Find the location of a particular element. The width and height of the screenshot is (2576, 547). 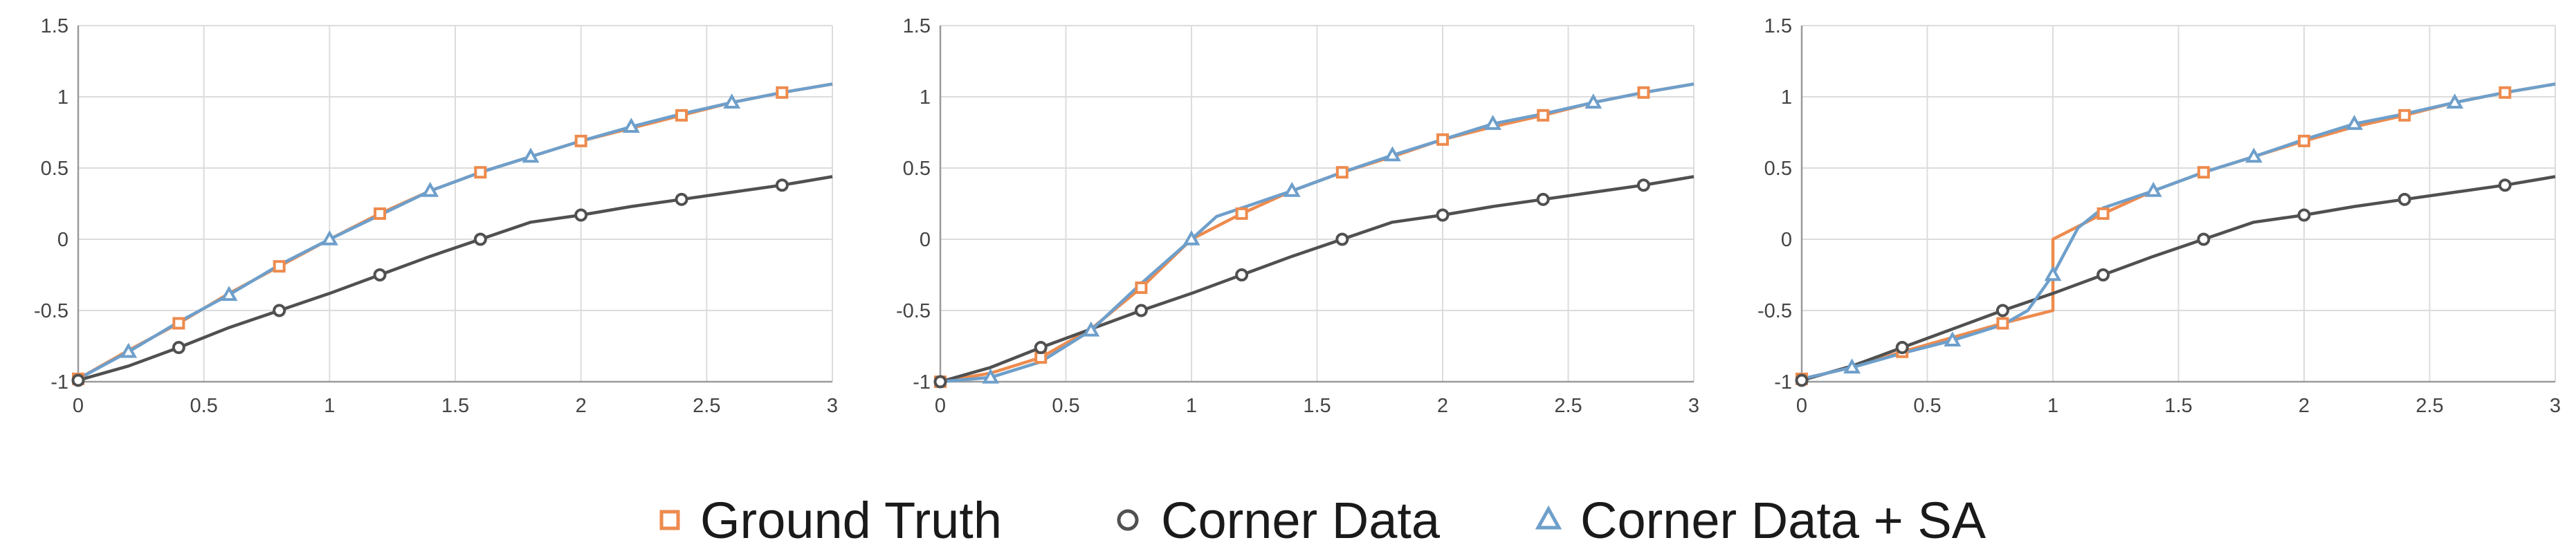

legend-circle-icon is located at coordinates (1128, 520).